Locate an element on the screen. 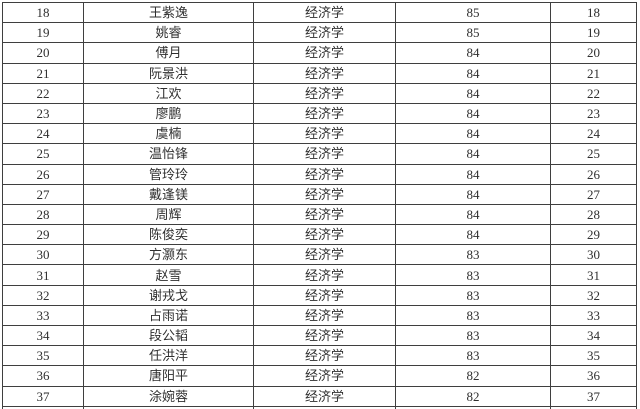 The height and width of the screenshot is (409, 640). cell-rank: 18 is located at coordinates (43, 12).